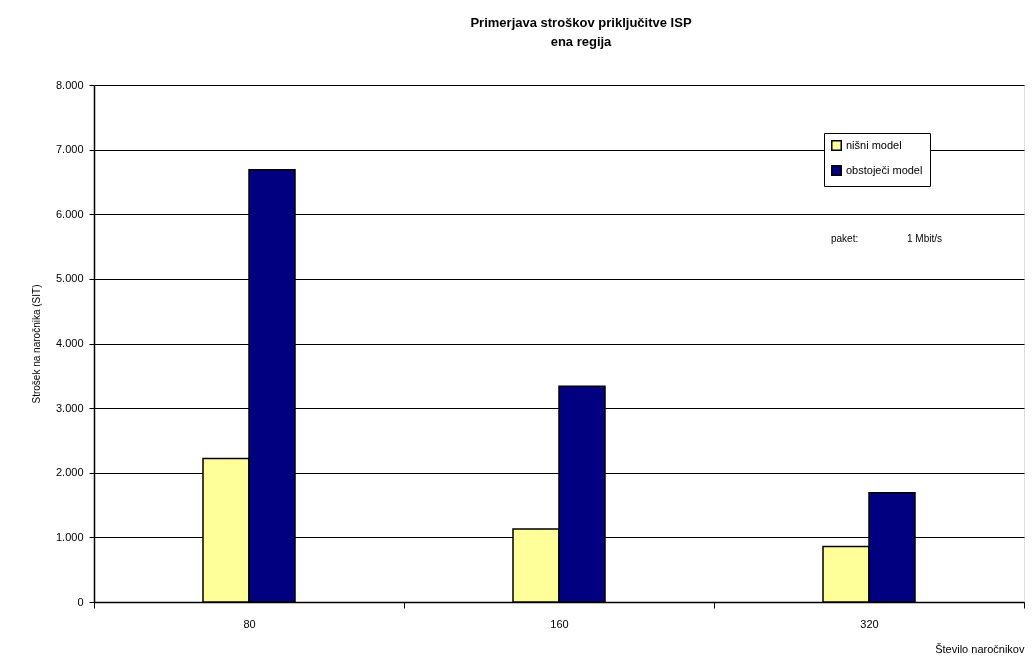 The image size is (1033, 660). I want to click on y-tick-label: 8.000, so click(69, 84).